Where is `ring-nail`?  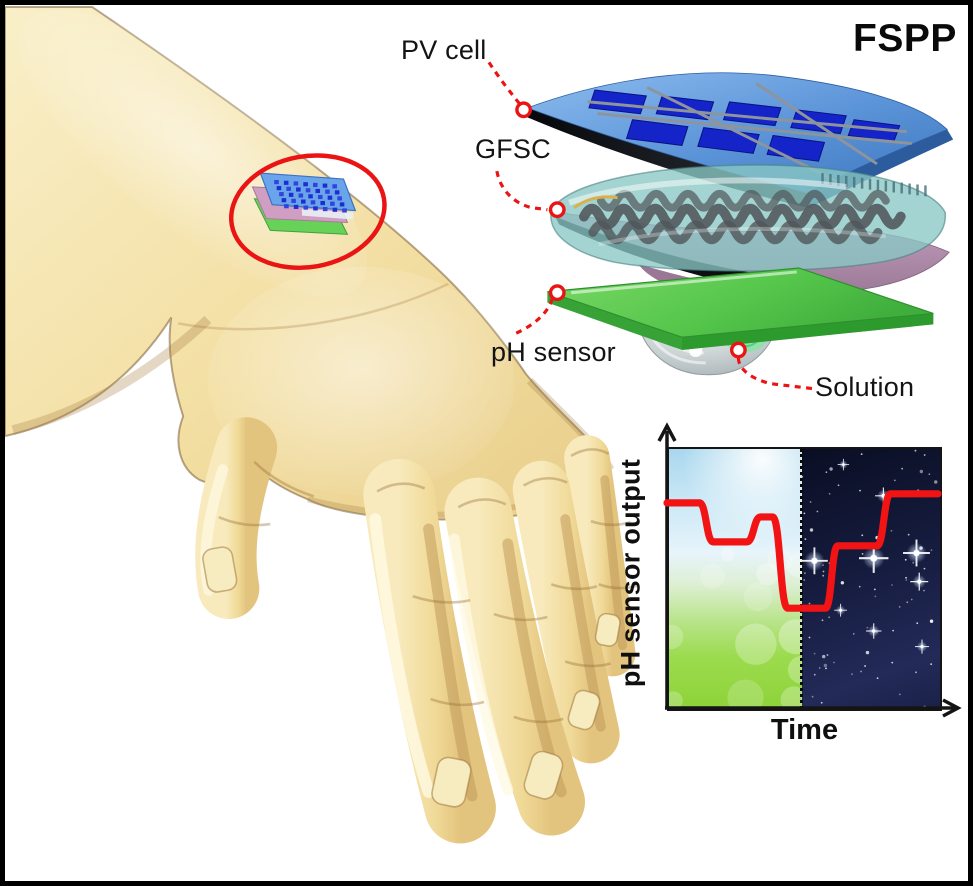 ring-nail is located at coordinates (584, 710).